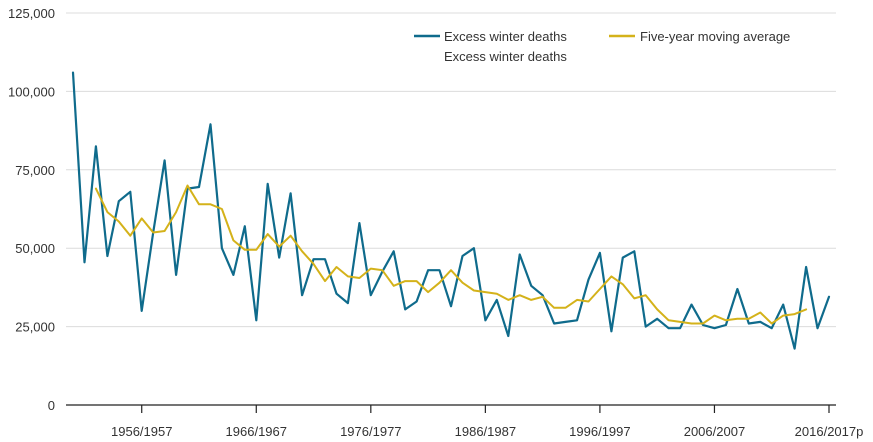 The height and width of the screenshot is (442, 873). I want to click on y-tick-label: 75,000, so click(35, 170).